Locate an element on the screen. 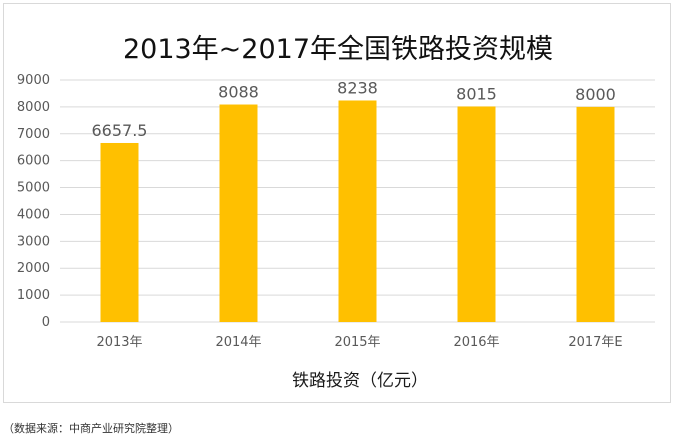 Image resolution: width=678 pixels, height=440 pixels. source-note: （数据来源：中商产业研究院整理） is located at coordinates (91, 428).